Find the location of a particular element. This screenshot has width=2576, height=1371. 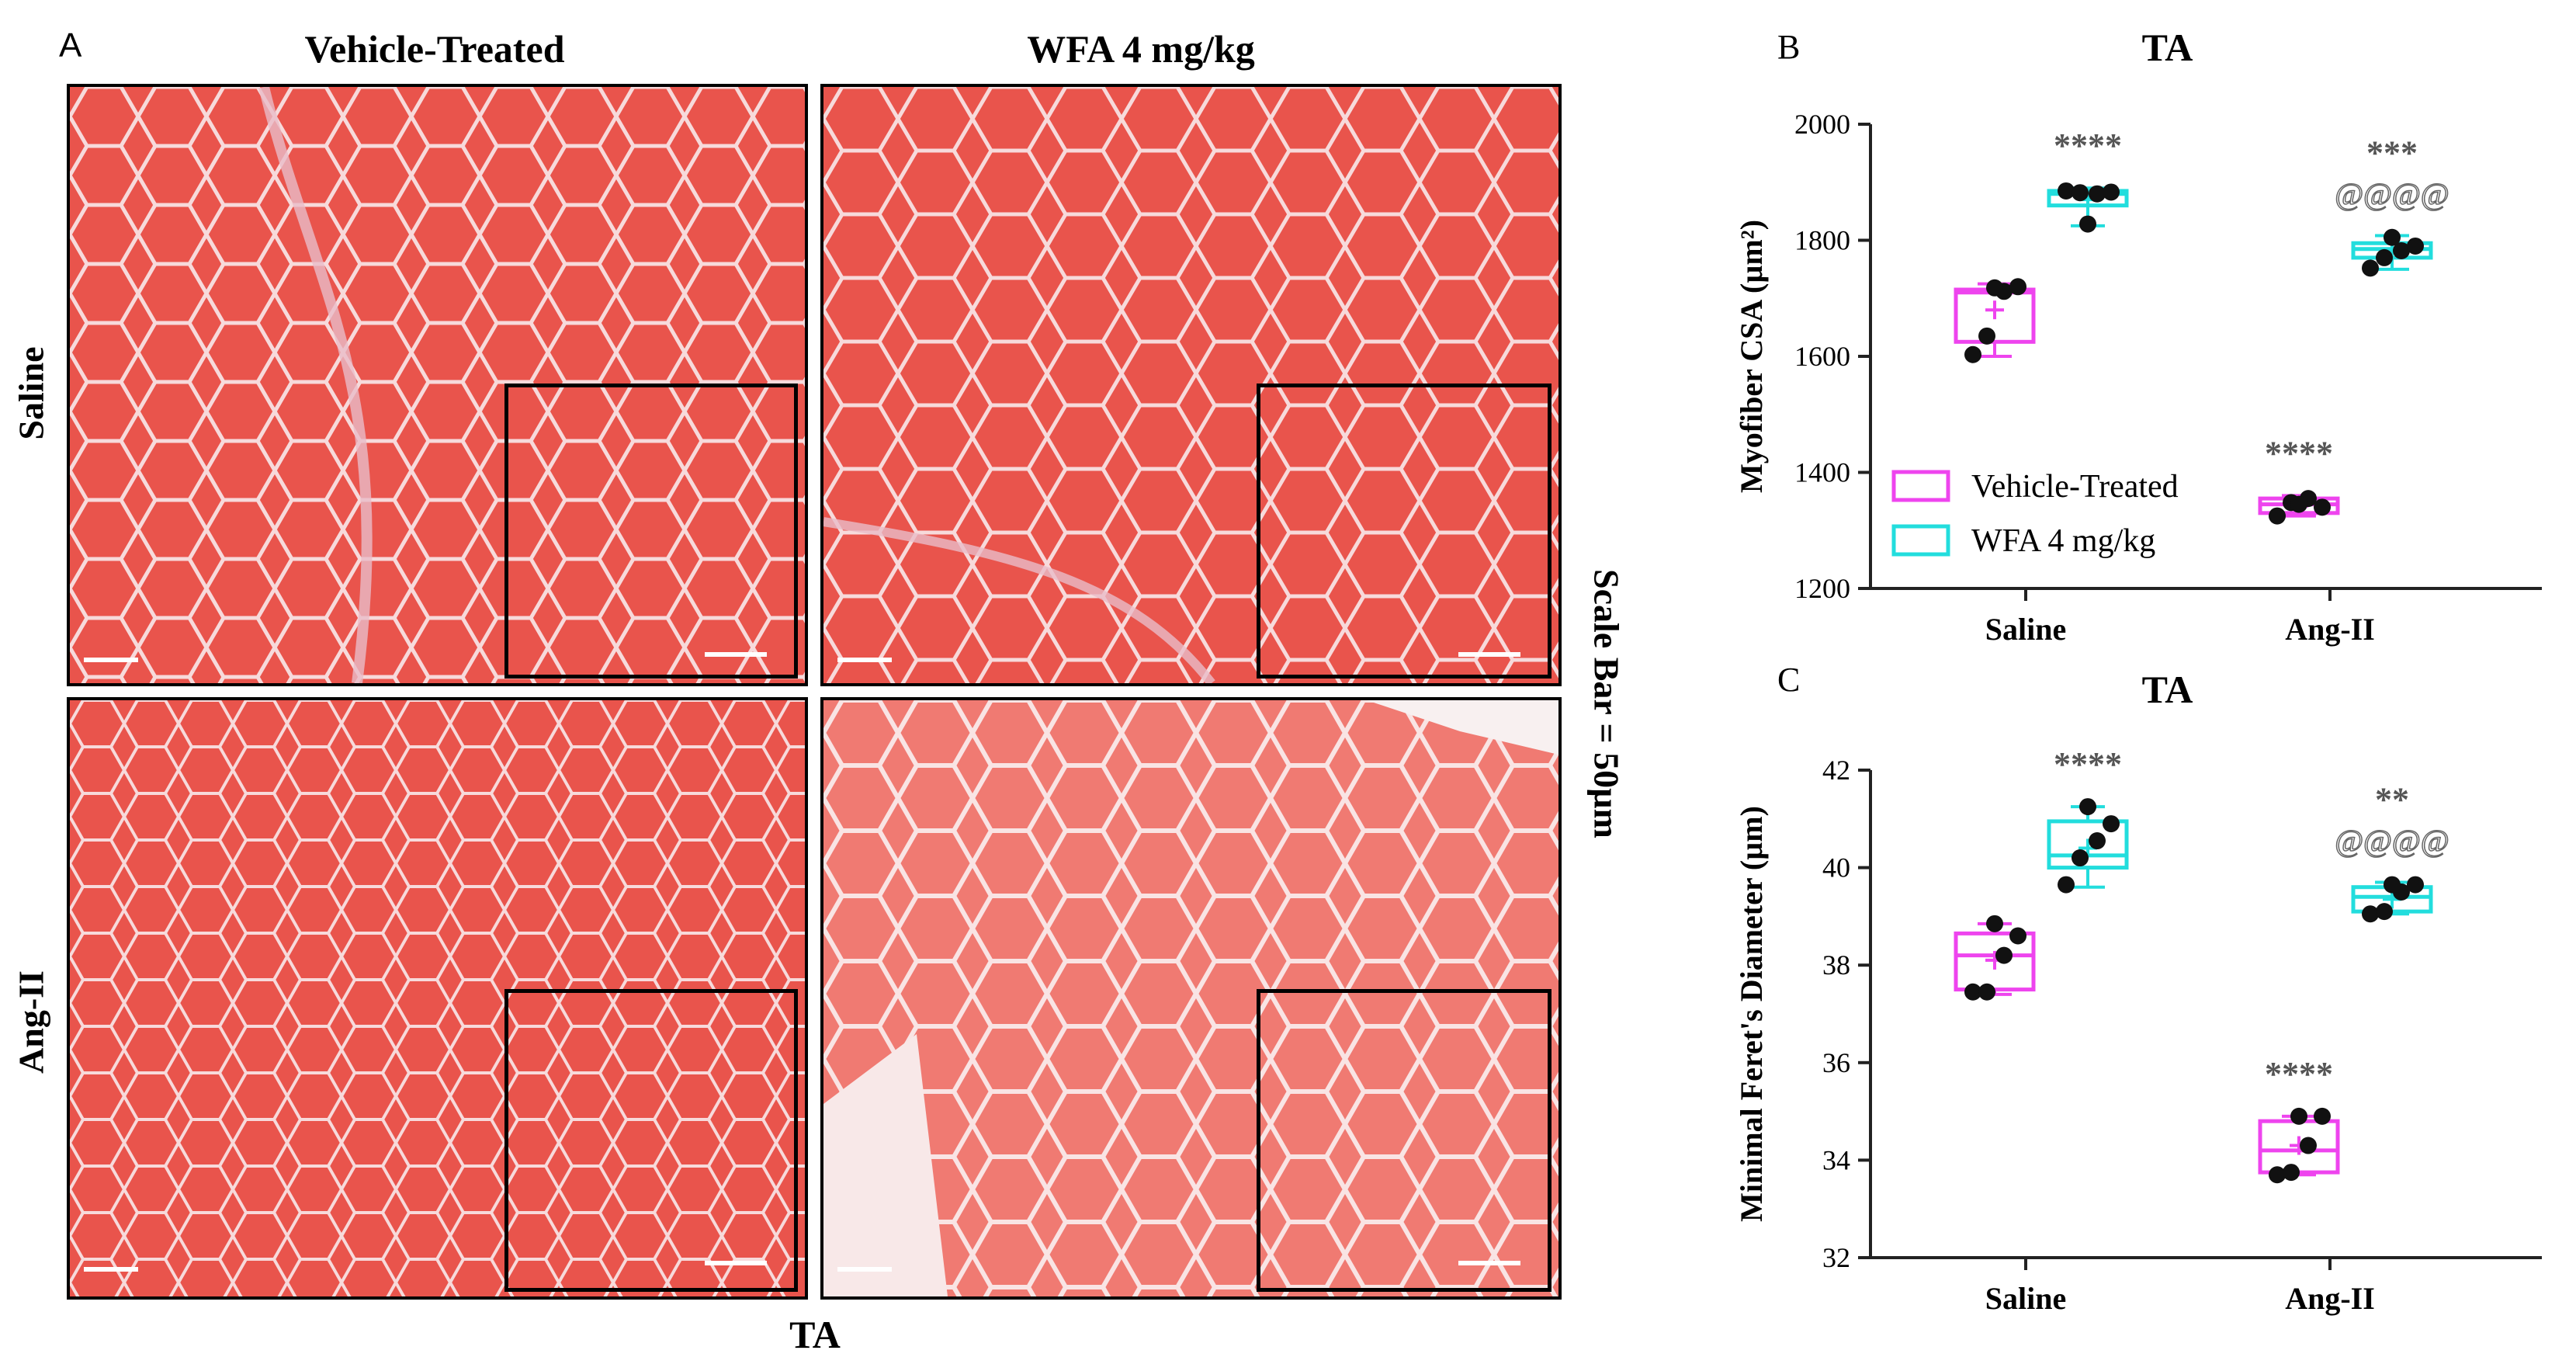

y-tick-label: 1400 is located at coordinates (1822, 473).